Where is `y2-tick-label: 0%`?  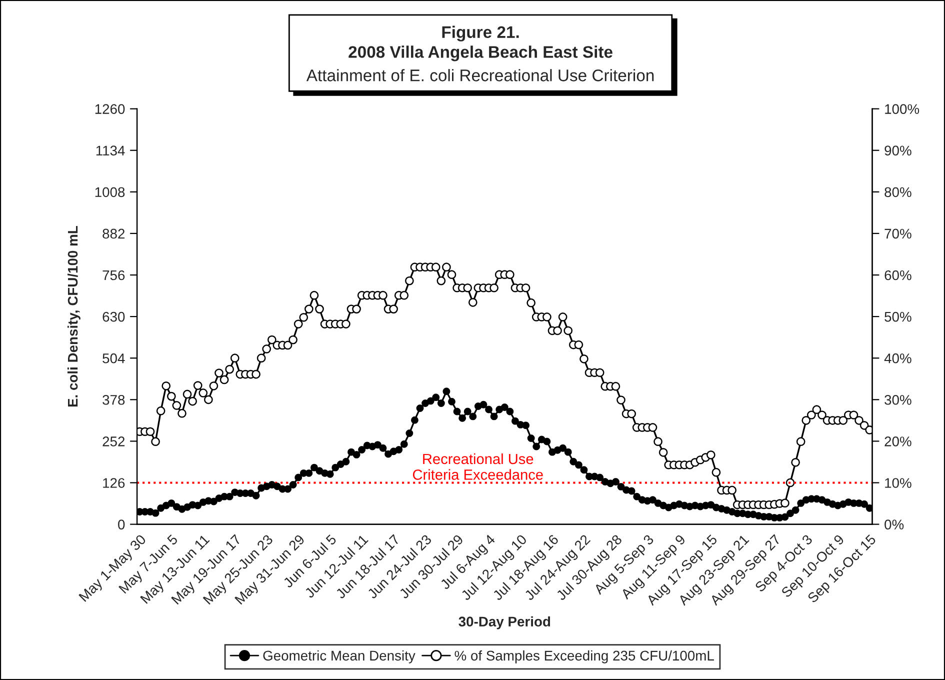
y2-tick-label: 0% is located at coordinates (894, 525).